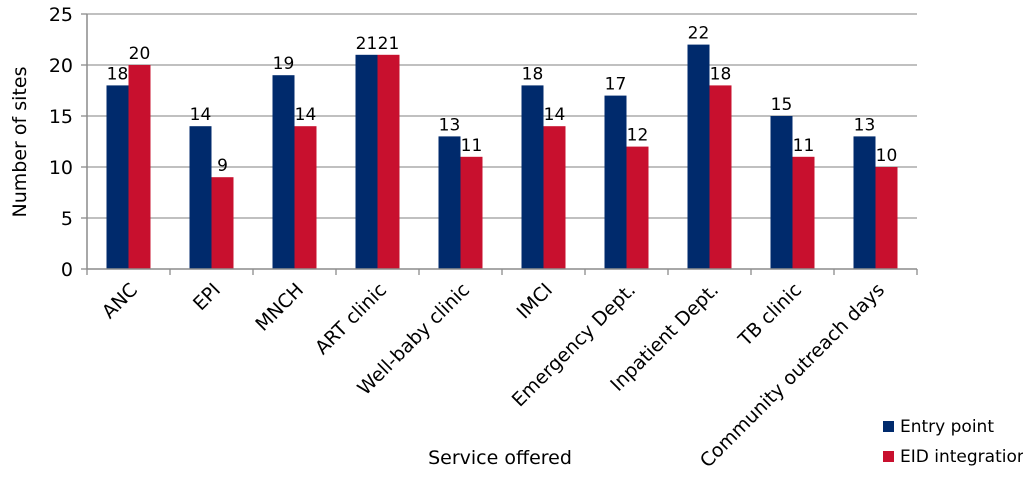 The height and width of the screenshot is (477, 1023). I want to click on y-tick-label: 10, so click(61, 168).